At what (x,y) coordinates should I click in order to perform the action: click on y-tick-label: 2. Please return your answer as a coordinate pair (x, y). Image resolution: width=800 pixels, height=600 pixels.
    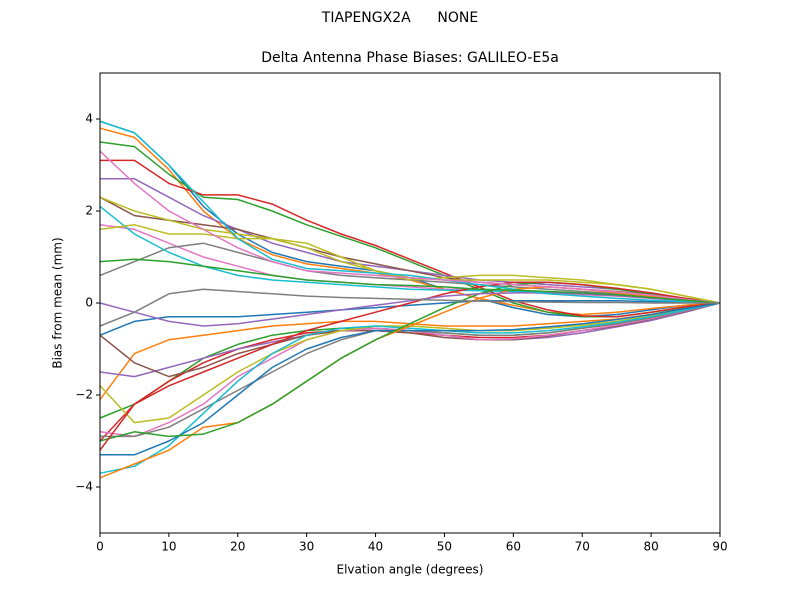
    Looking at the image, I should click on (89, 211).